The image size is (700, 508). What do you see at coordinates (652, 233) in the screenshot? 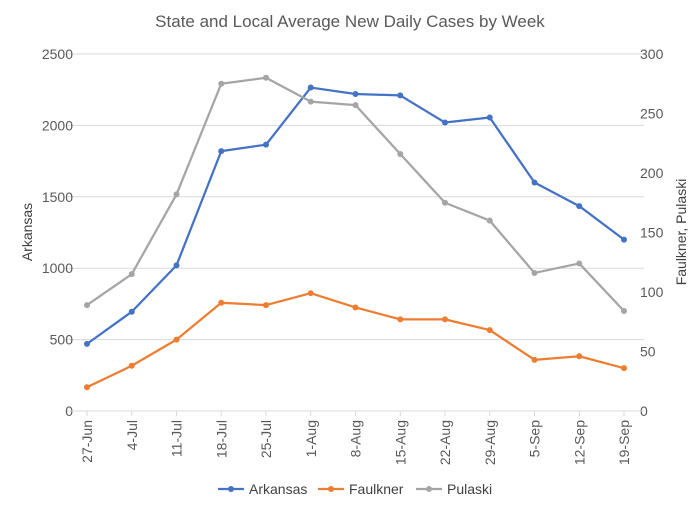
I see `right-tick-label: 150` at bounding box center [652, 233].